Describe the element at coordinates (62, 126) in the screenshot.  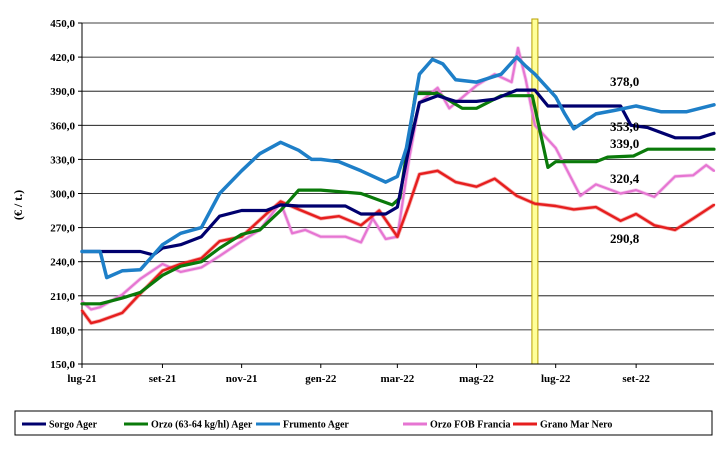
I see `y-tick-label: 360,0` at that location.